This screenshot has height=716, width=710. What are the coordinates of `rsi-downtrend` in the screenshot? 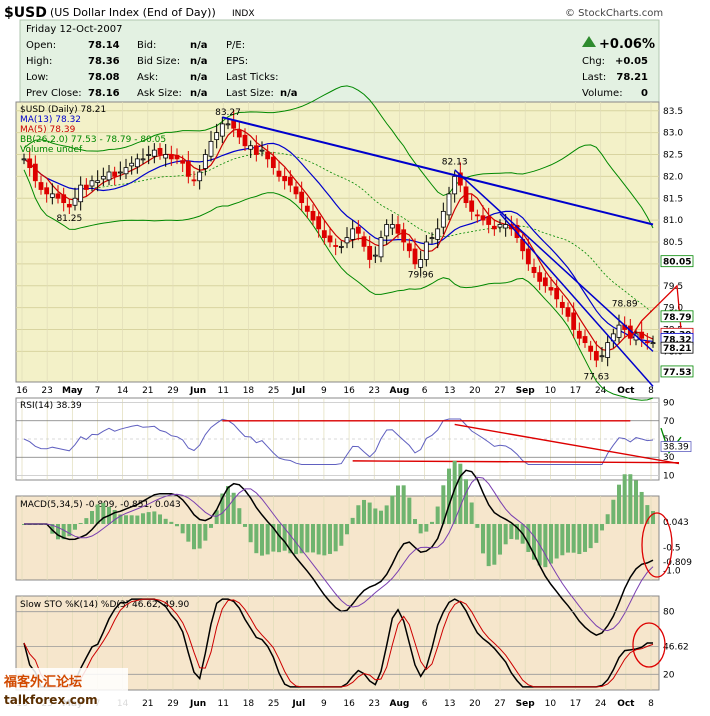 It's located at (567, 444).